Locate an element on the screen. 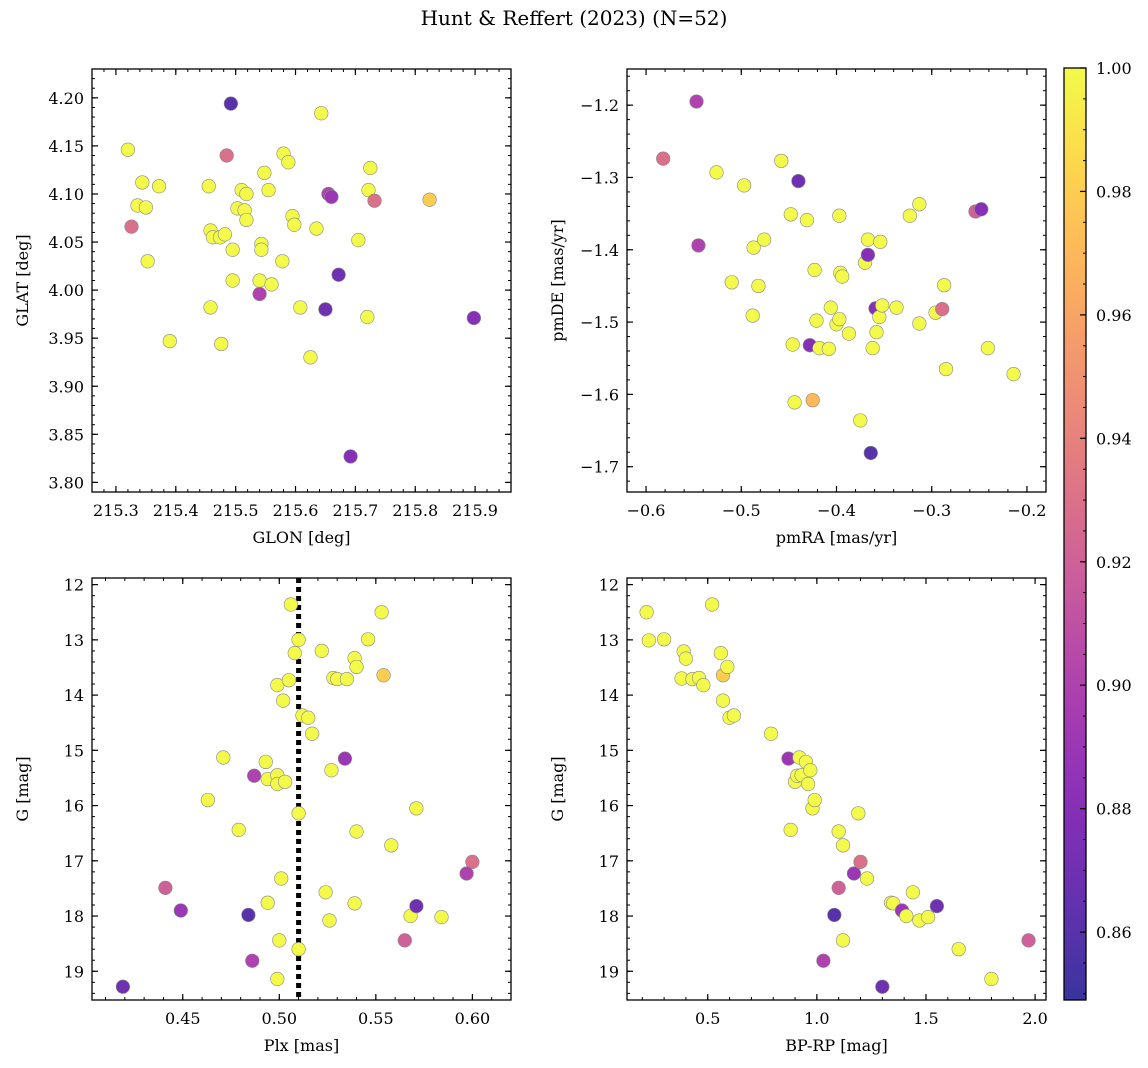 This screenshot has height=1068, width=1148. y-tick-label: 3.95 is located at coordinates (66, 338).